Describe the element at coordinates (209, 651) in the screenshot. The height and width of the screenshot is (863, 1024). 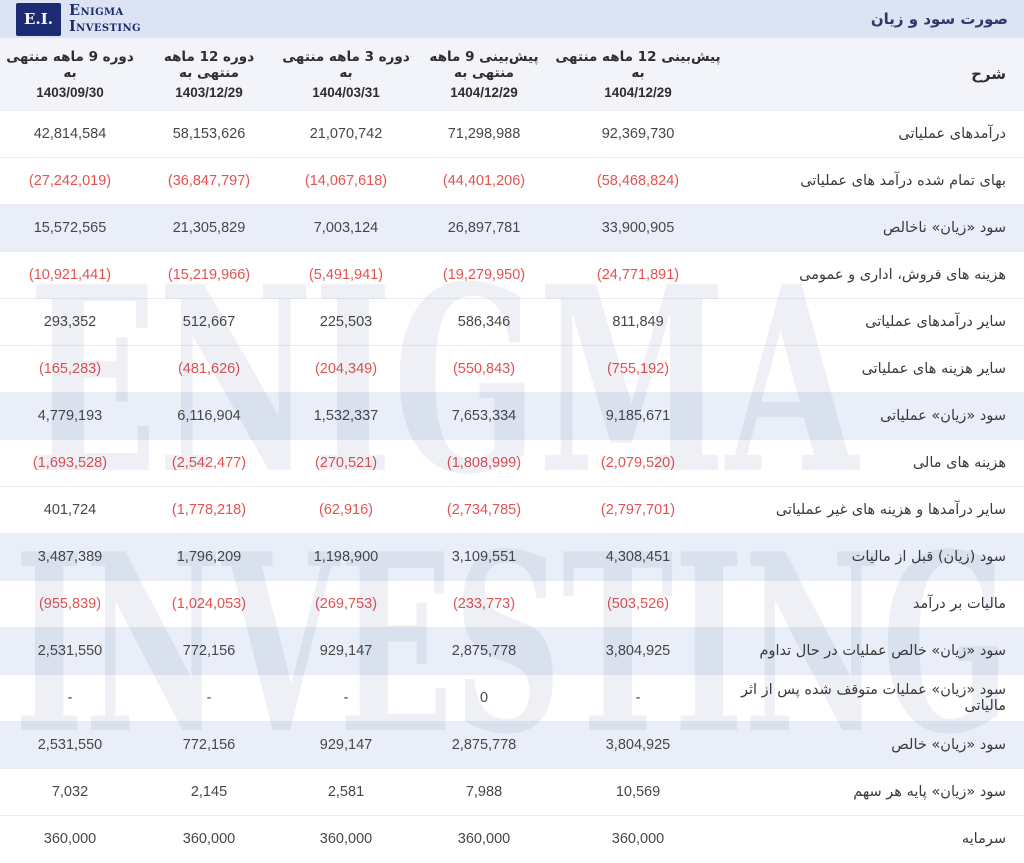
I see `cell-value: 772,156` at that location.